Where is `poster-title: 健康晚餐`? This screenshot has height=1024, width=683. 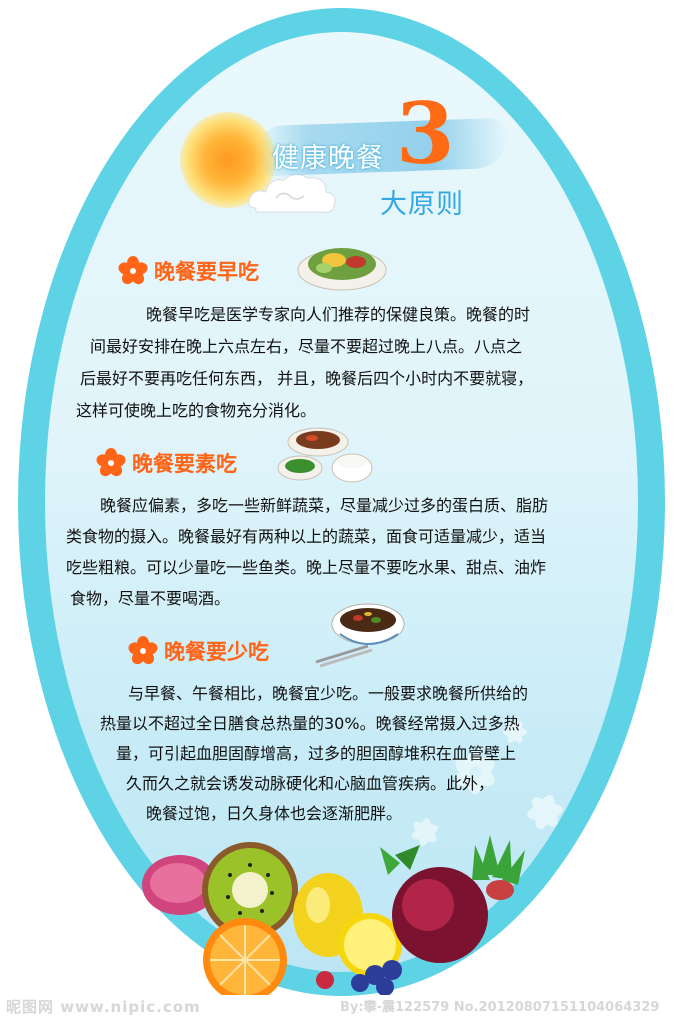
poster-title: 健康晚餐 is located at coordinates (328, 158).